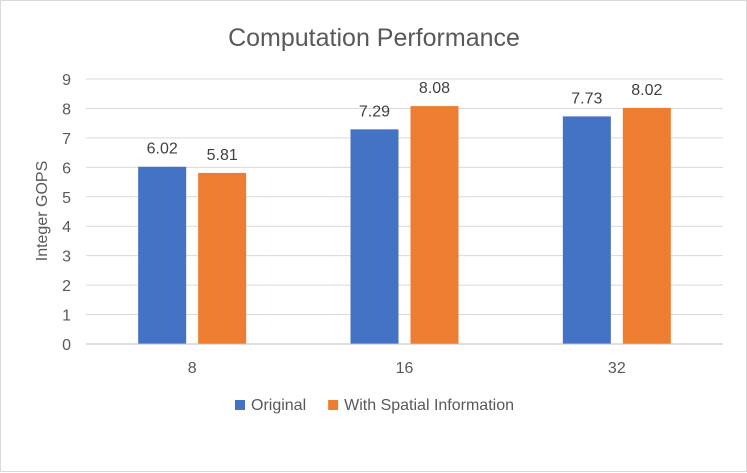  I want to click on y-tick-label: 9, so click(66, 80).